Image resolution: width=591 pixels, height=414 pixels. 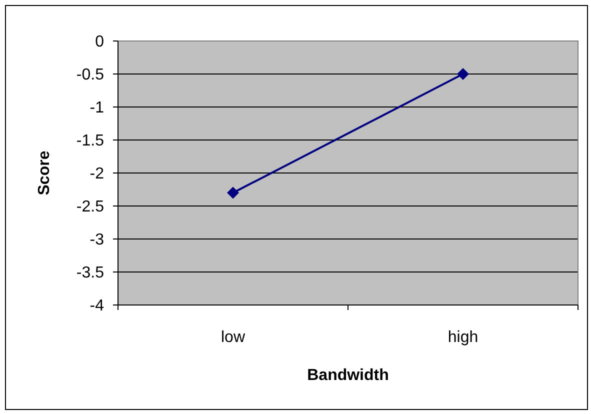 I want to click on y-axis-title: Score, so click(x=44, y=173).